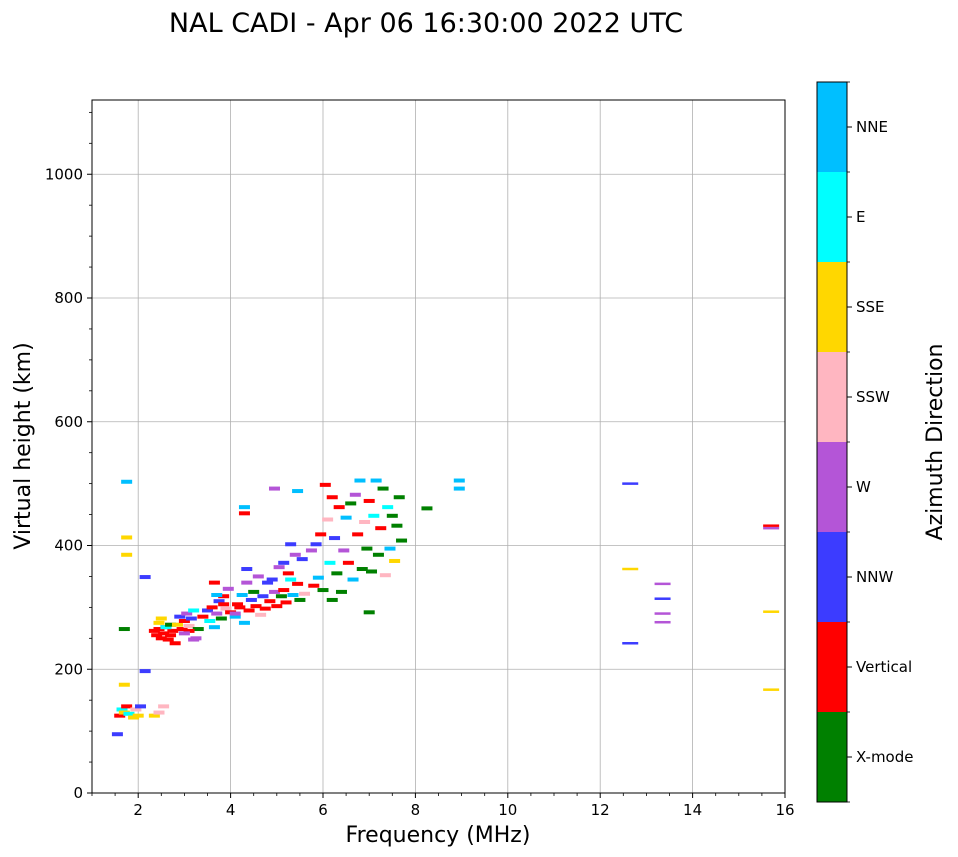 The width and height of the screenshot is (958, 857). I want to click on colorbar-segment-x-mode, so click(832, 757).